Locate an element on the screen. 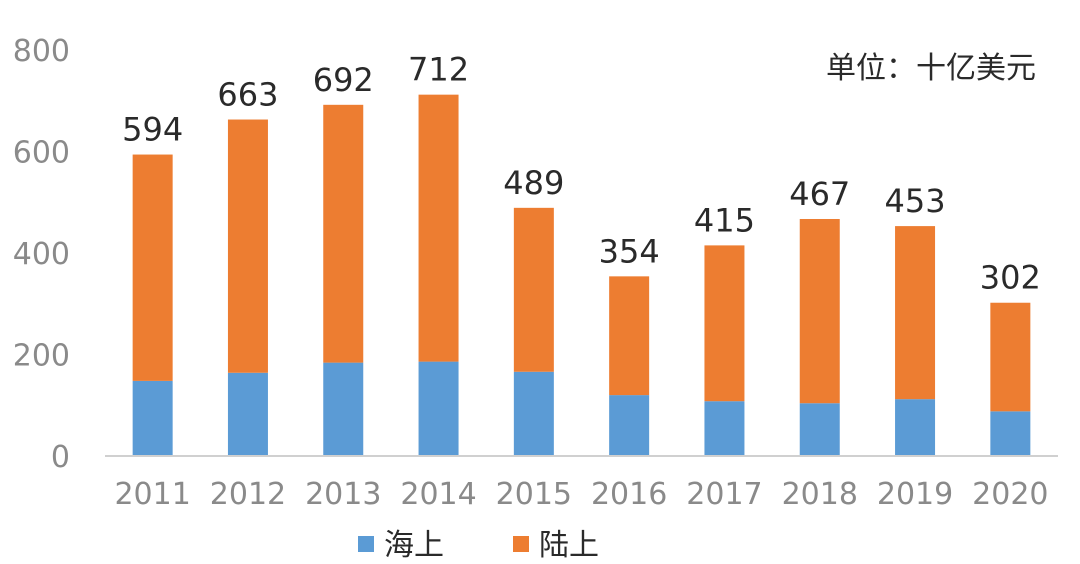 The height and width of the screenshot is (564, 1080). y-tick-label: 400 is located at coordinates (41, 254).